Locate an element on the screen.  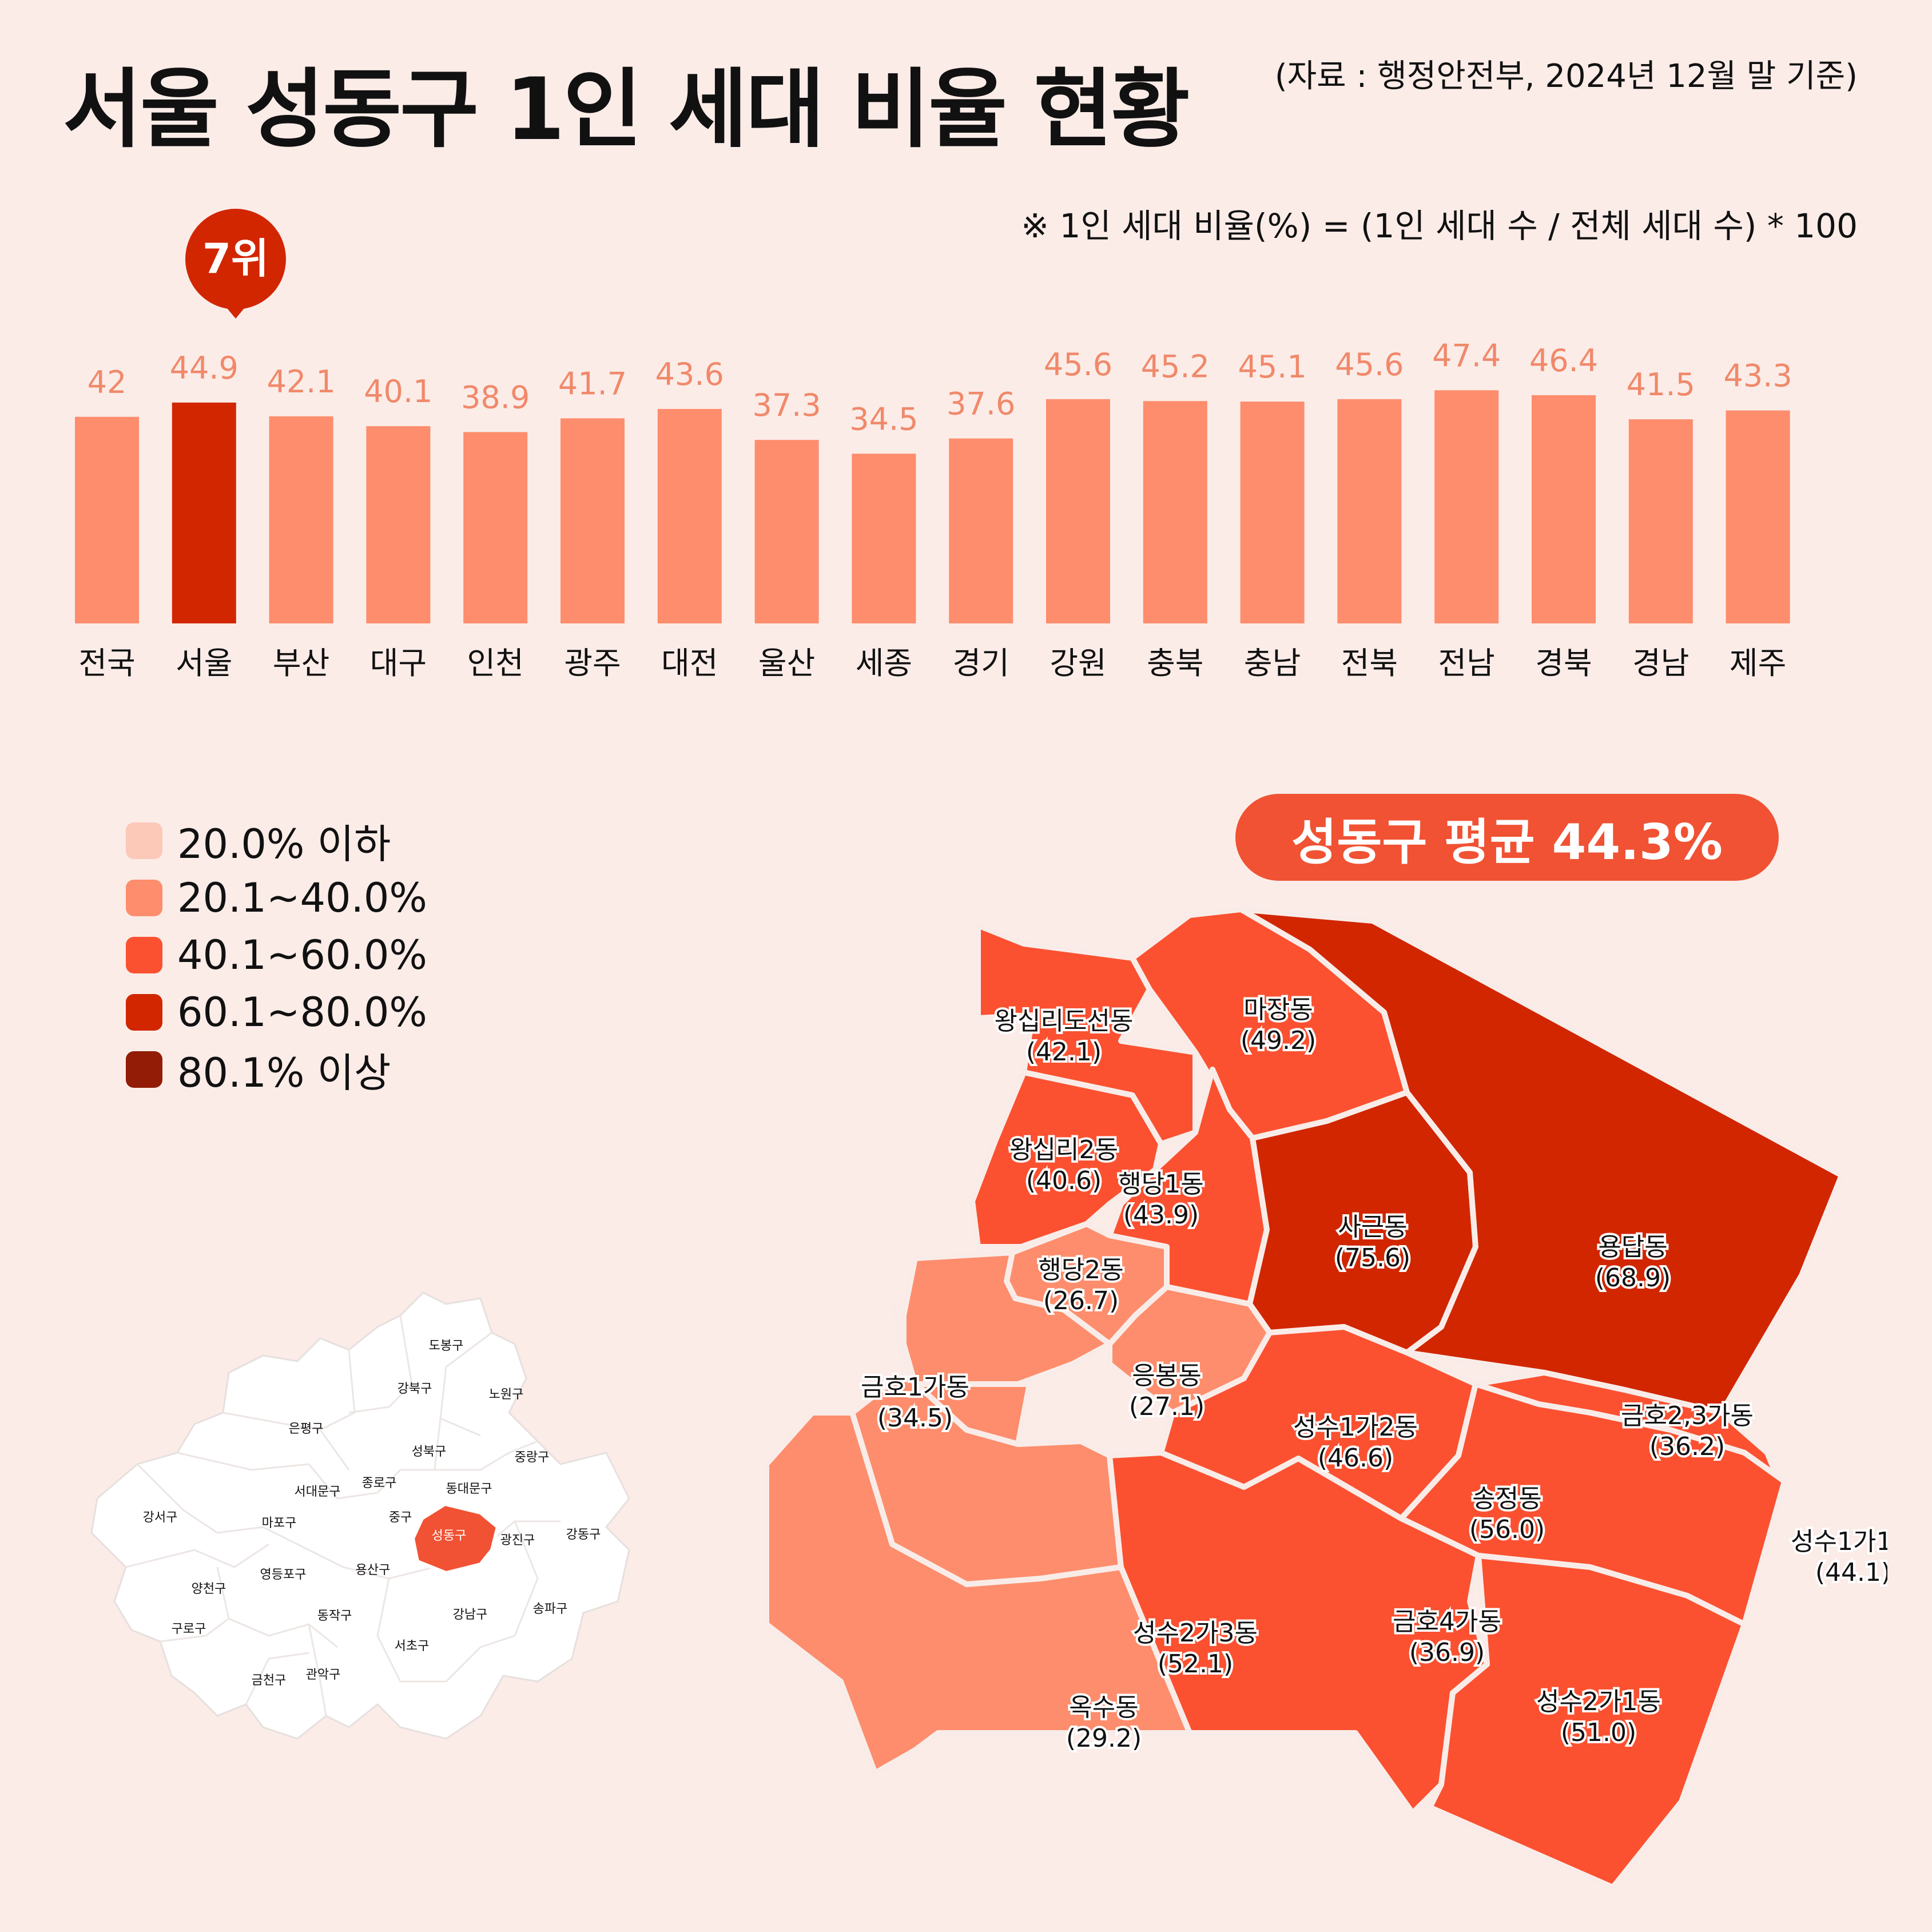
dong-name-label: 행당1동 is located at coordinates (1160, 1184).